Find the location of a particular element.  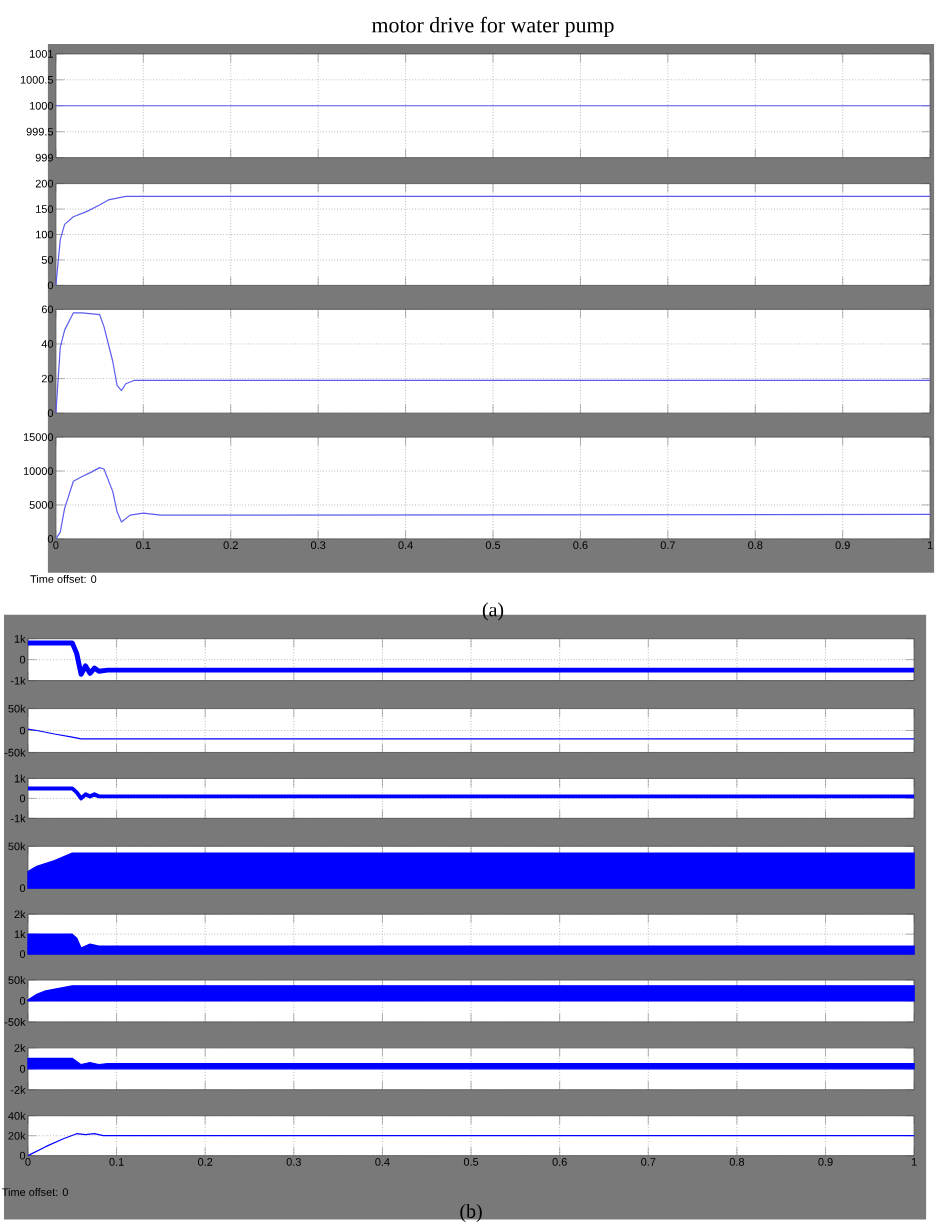

text: (b) is located at coordinates (471, 1212).